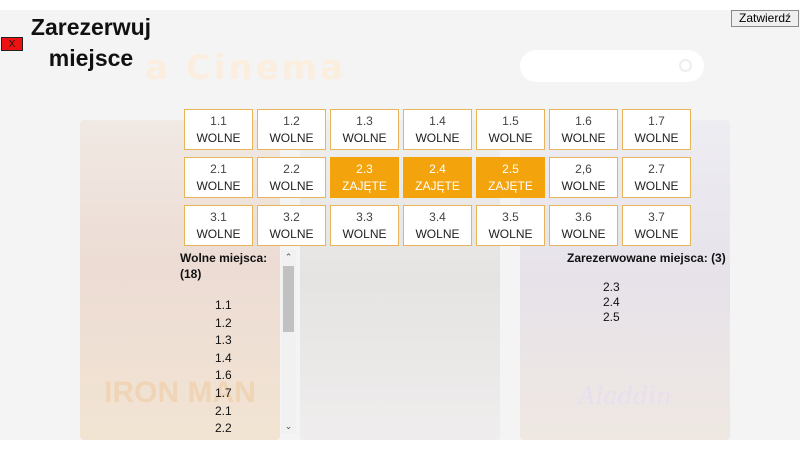 This screenshot has height=450, width=800. Describe the element at coordinates (625, 396) in the screenshot. I see `poster-title: Aladdin` at that location.